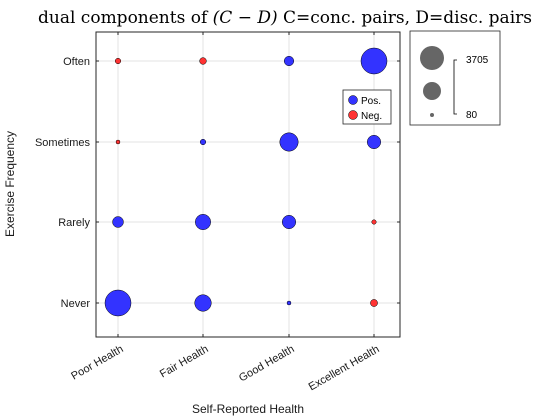 The image size is (560, 420). What do you see at coordinates (97, 362) in the screenshot?
I see `x-tick-label: Poor Health` at bounding box center [97, 362].